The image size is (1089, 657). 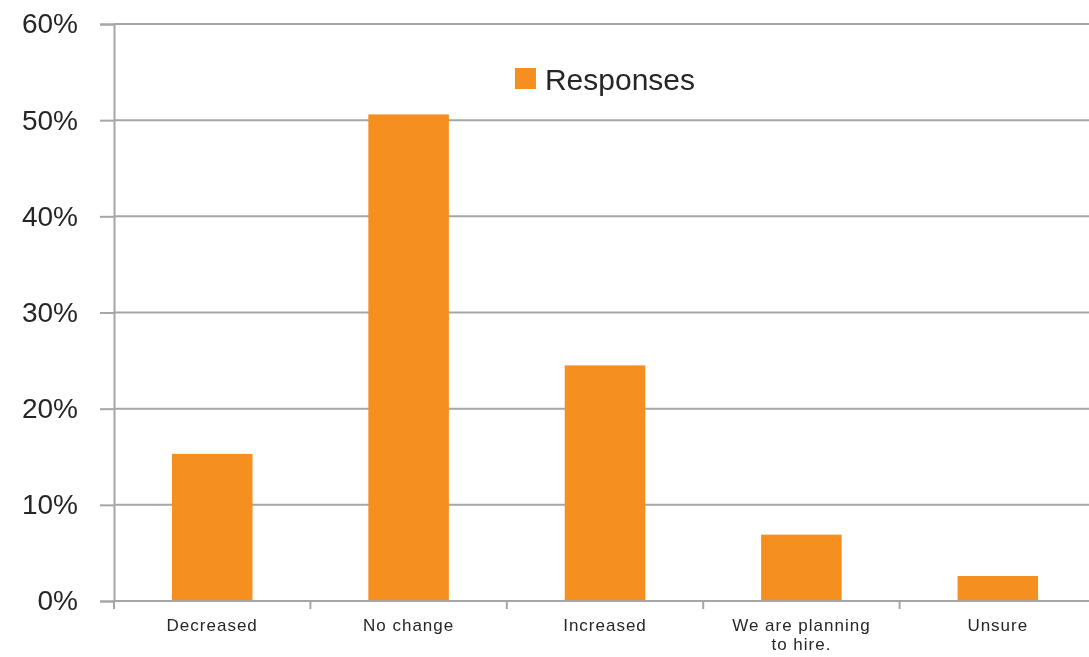 I want to click on y-tick-label: 0%, so click(x=57, y=601).